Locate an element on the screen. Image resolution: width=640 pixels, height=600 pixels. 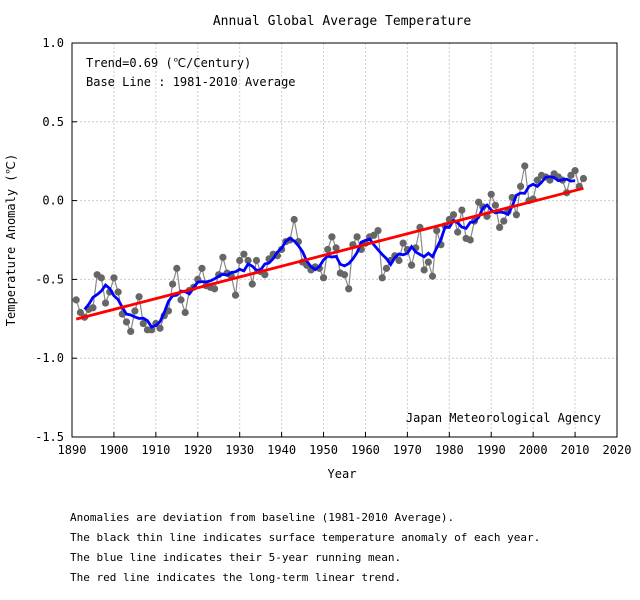
trend-annotation: Trend=0.69 (℃/Century) is located at coordinates (168, 63).